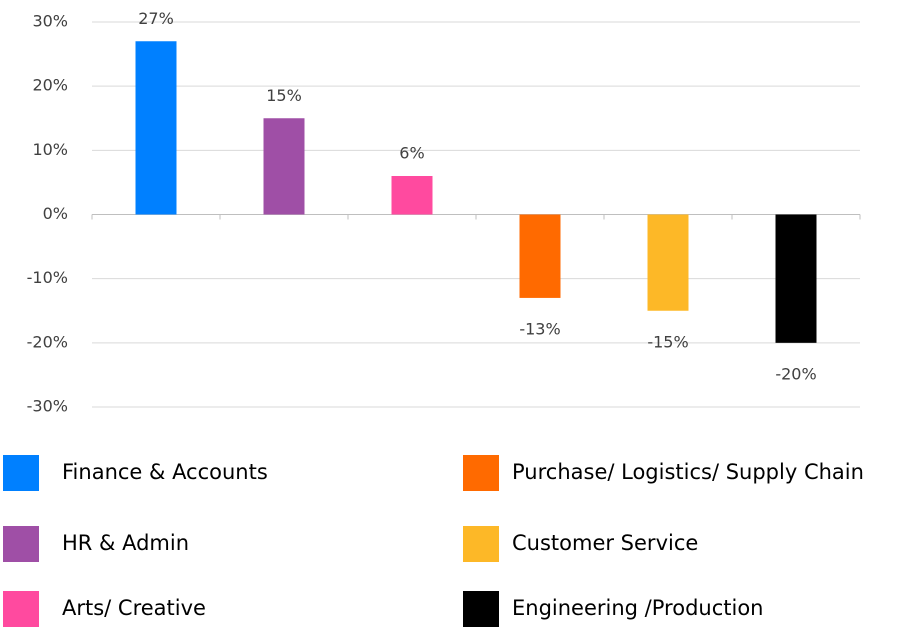  What do you see at coordinates (411, 153) in the screenshot?
I see `data-label: 6%` at bounding box center [411, 153].